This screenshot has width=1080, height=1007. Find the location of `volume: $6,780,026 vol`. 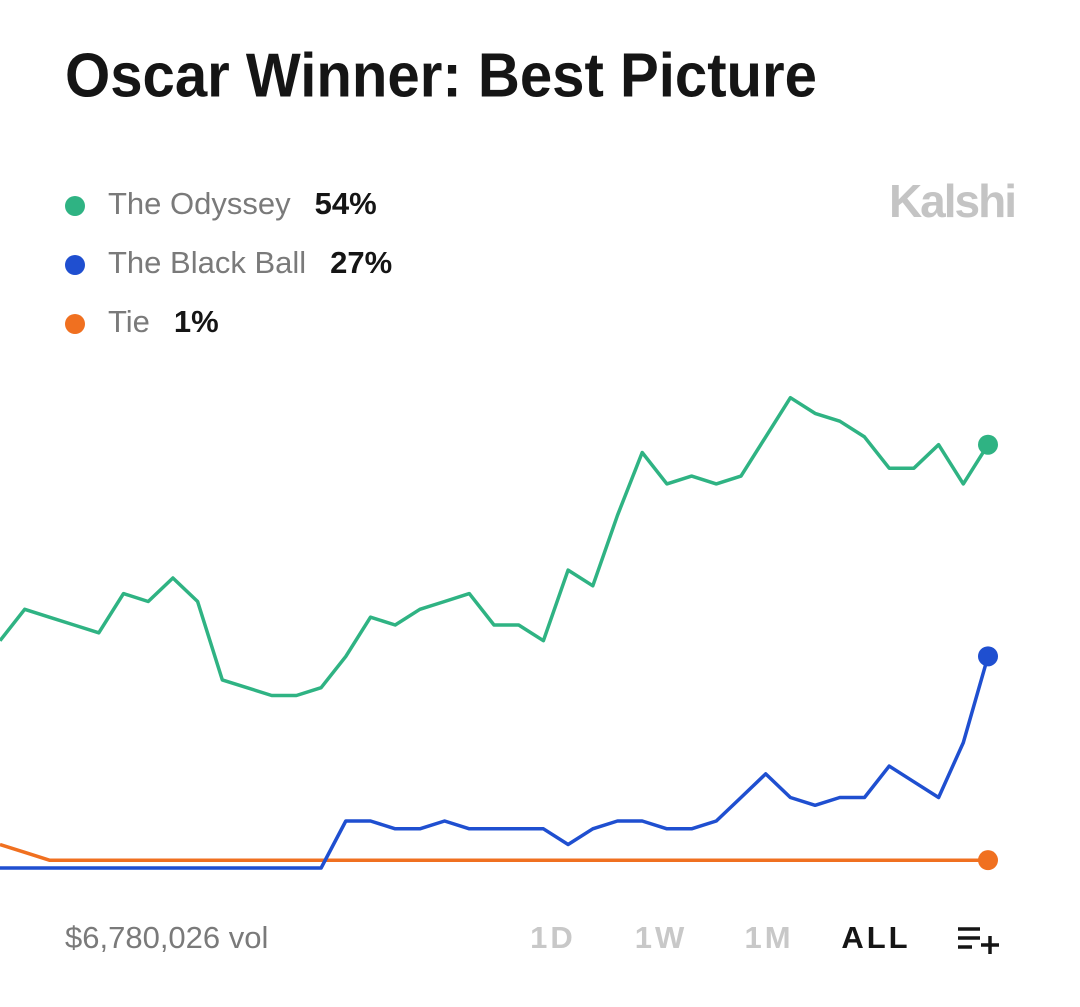

volume: $6,780,026 vol is located at coordinates (166, 937).